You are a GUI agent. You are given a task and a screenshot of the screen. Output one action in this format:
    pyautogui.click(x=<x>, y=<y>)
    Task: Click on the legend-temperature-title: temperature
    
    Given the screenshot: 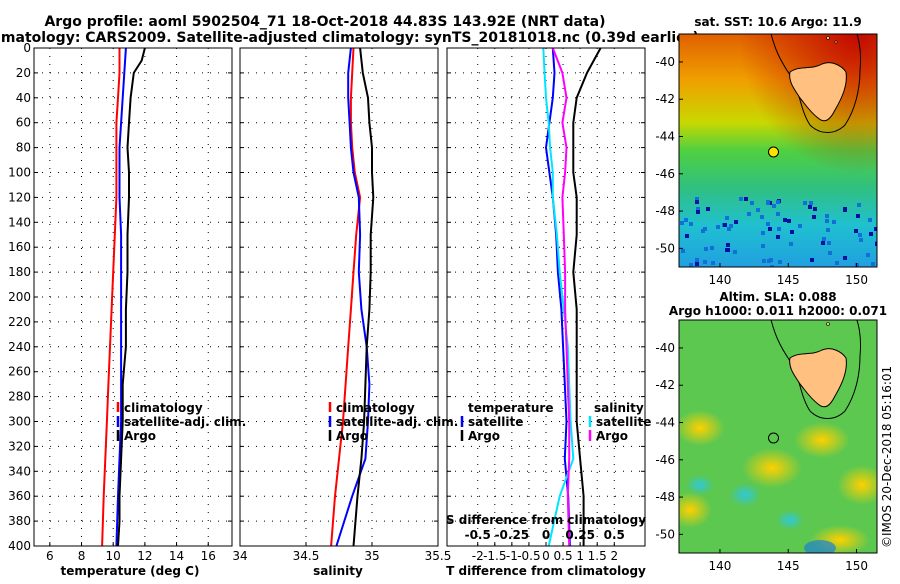 What is the action you would take?
    pyautogui.click(x=510, y=408)
    